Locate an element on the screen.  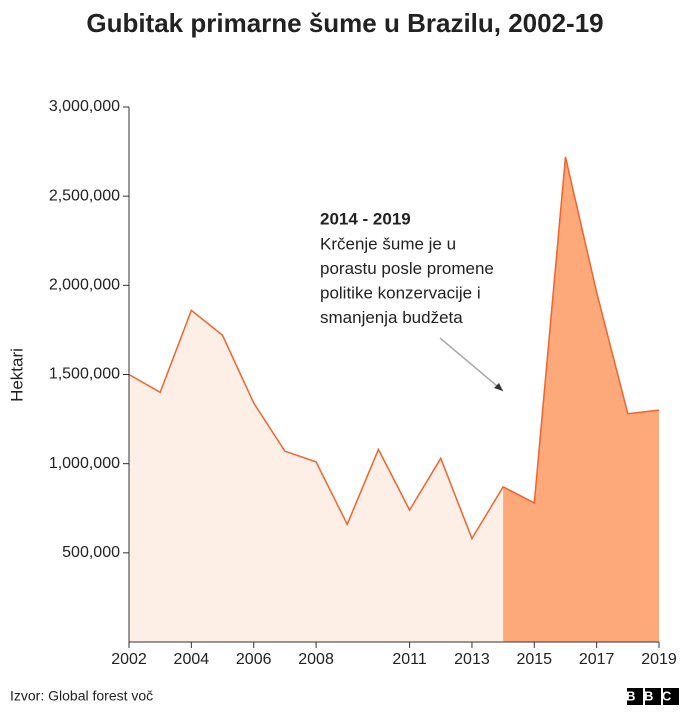
x-tick-label: 2004 is located at coordinates (192, 659).